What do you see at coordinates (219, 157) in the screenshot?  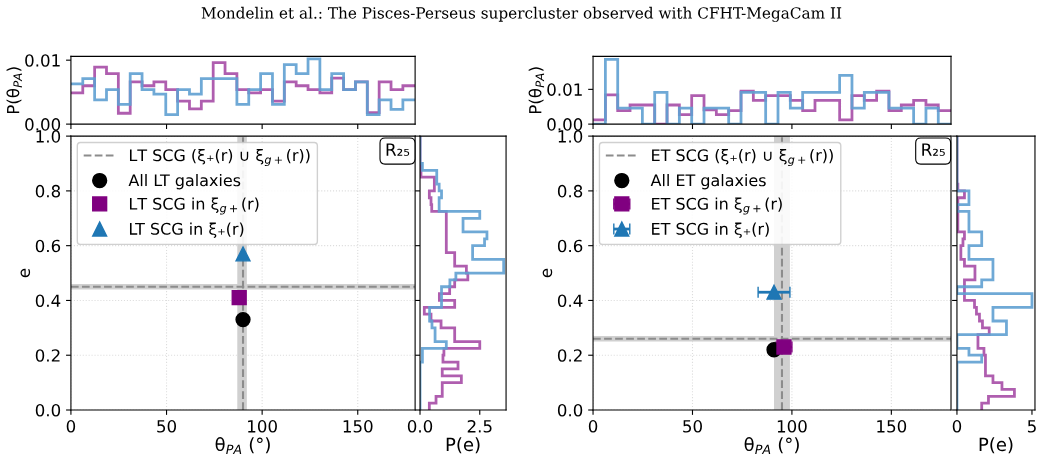 I see `legend-label: LT SCG (ξ₊(r) ∪ ξ$_{g+}$(r))` at bounding box center [219, 157].